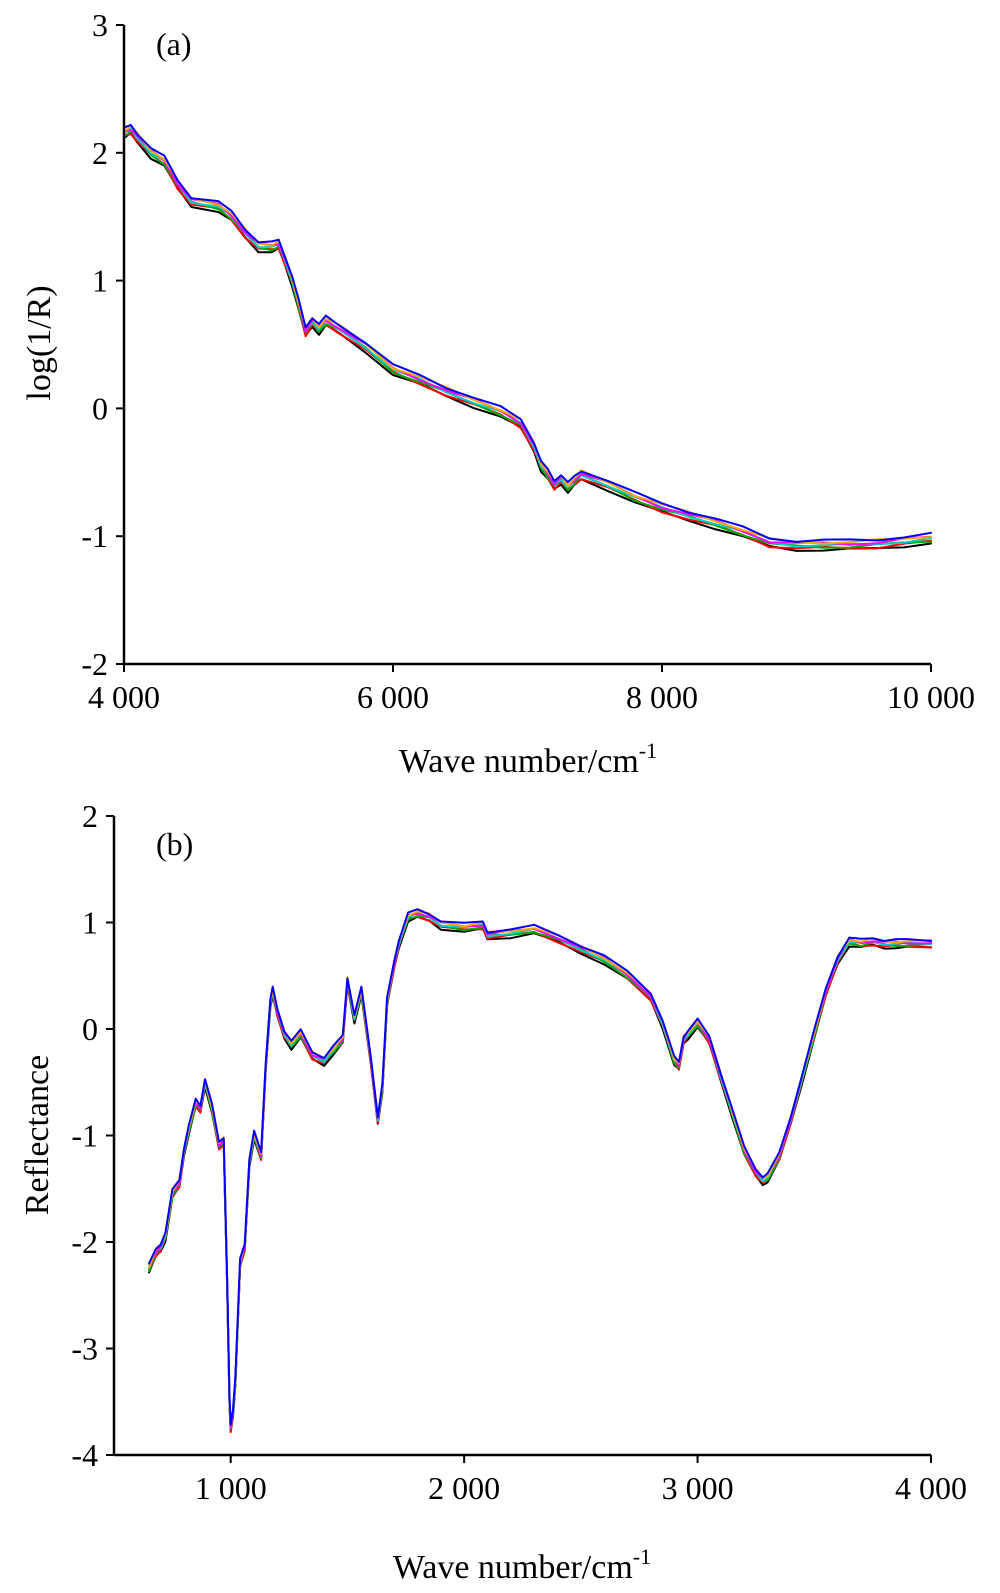 This screenshot has height=1593, width=1000. What do you see at coordinates (581, 1480) in the screenshot?
I see `x-ticks: 1 000 2 000 3 000 4 000` at bounding box center [581, 1480].